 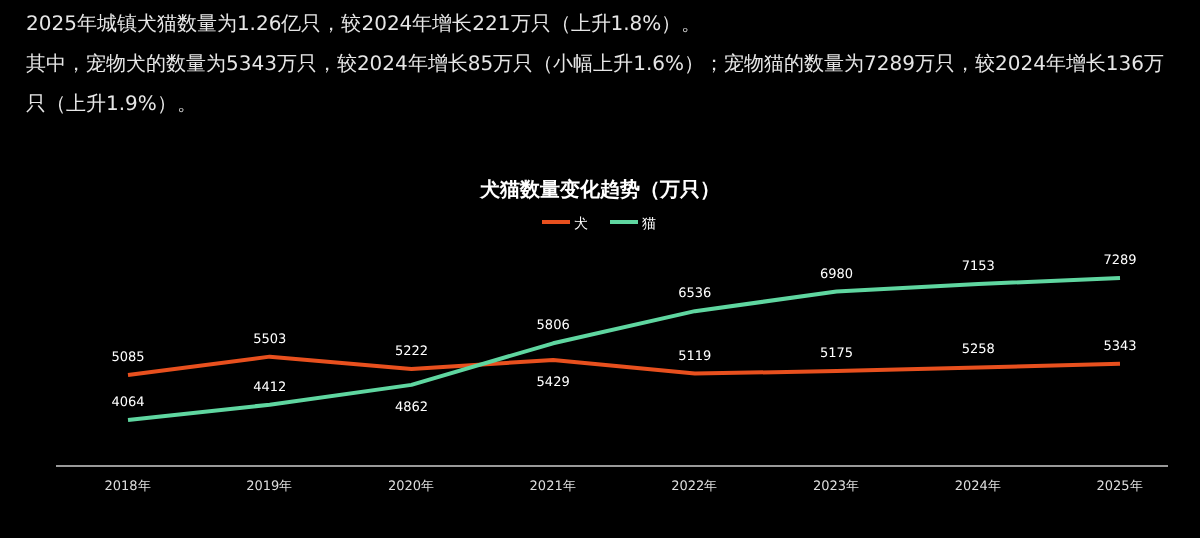 I want to click on text: 其中，宠物犬的数量为5343万只，较2024年增长85万只（小幅上升1.6%）；宠物猫的数量为7289万只，较2024年增长136万只（上升1.9%）。, so click(x=596, y=85).